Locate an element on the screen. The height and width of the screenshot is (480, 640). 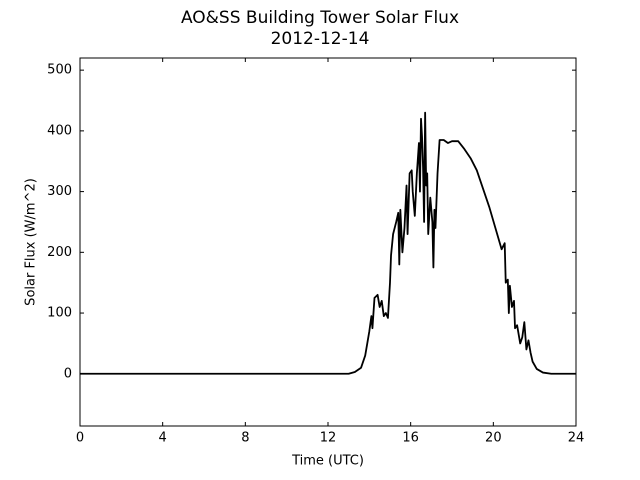
x-tick-label: 8 is located at coordinates (245, 438).